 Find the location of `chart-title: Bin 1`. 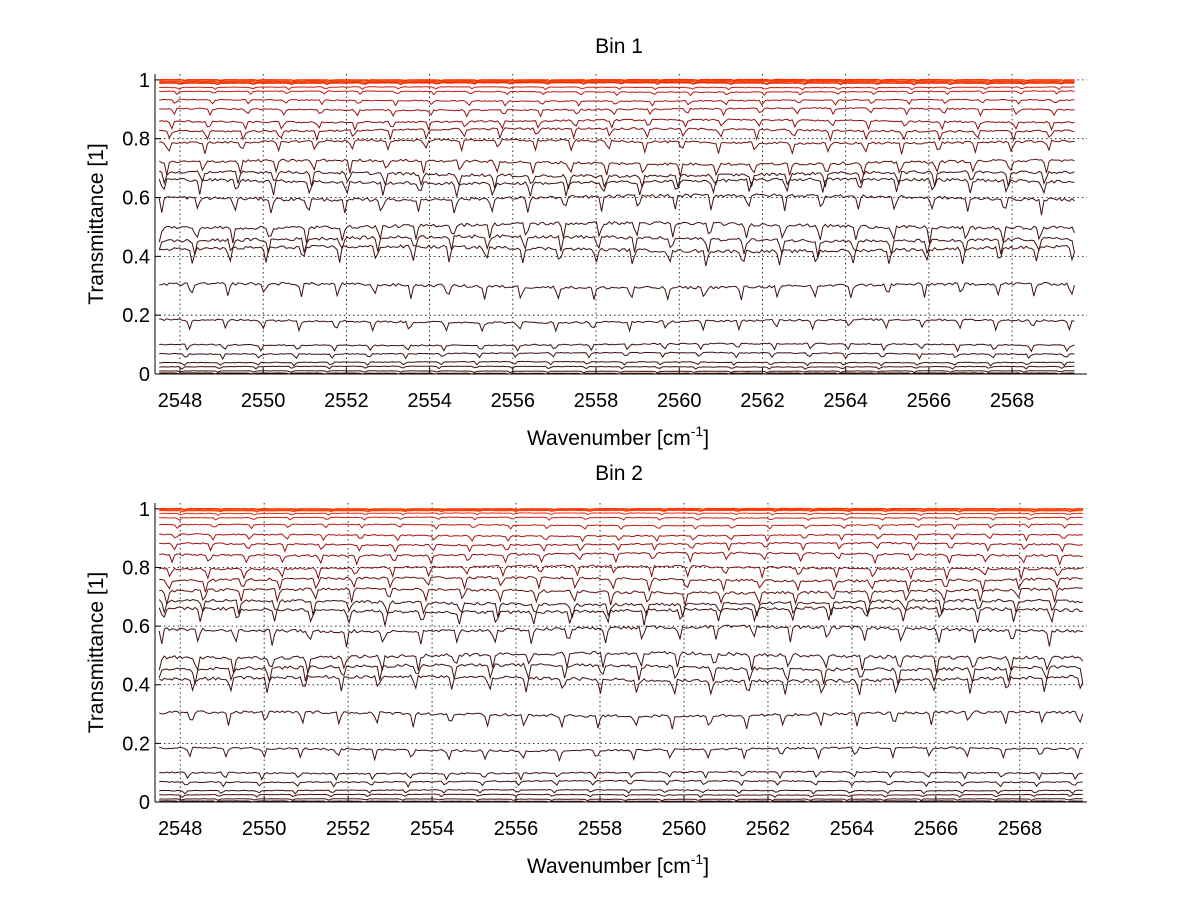

chart-title: Bin 1 is located at coordinates (619, 46).